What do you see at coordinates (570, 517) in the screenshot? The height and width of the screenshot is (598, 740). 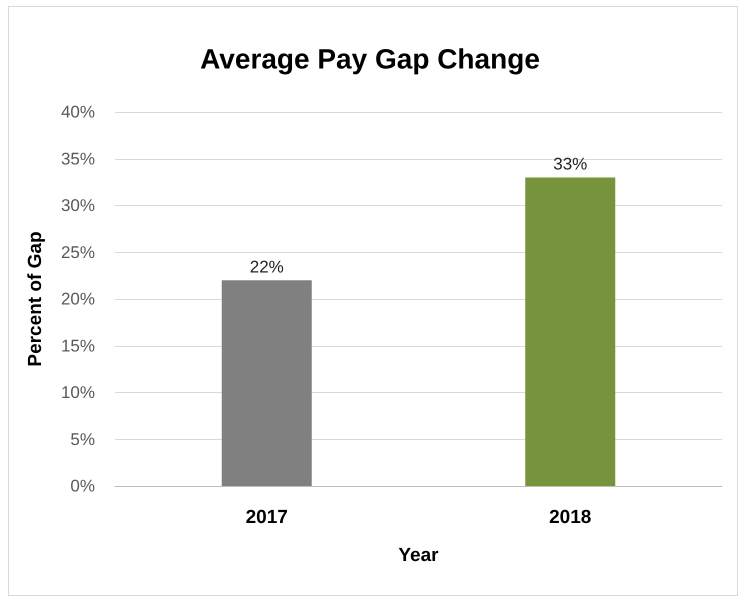 I see `x-tick-label: 2018` at bounding box center [570, 517].